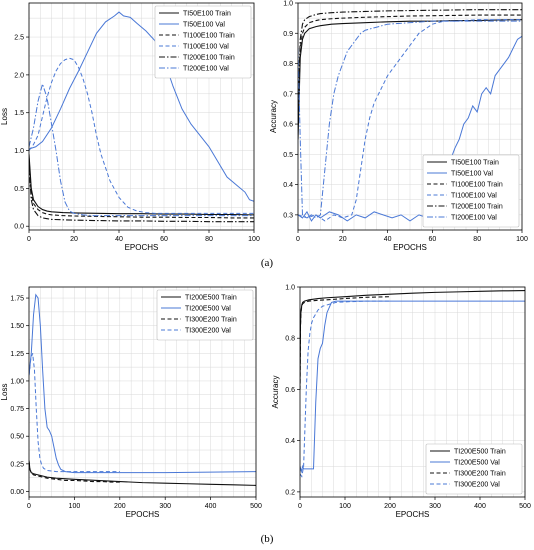  Describe the element at coordinates (290, 390) in the screenshot. I see `y-tick-label: 0.6` at that location.